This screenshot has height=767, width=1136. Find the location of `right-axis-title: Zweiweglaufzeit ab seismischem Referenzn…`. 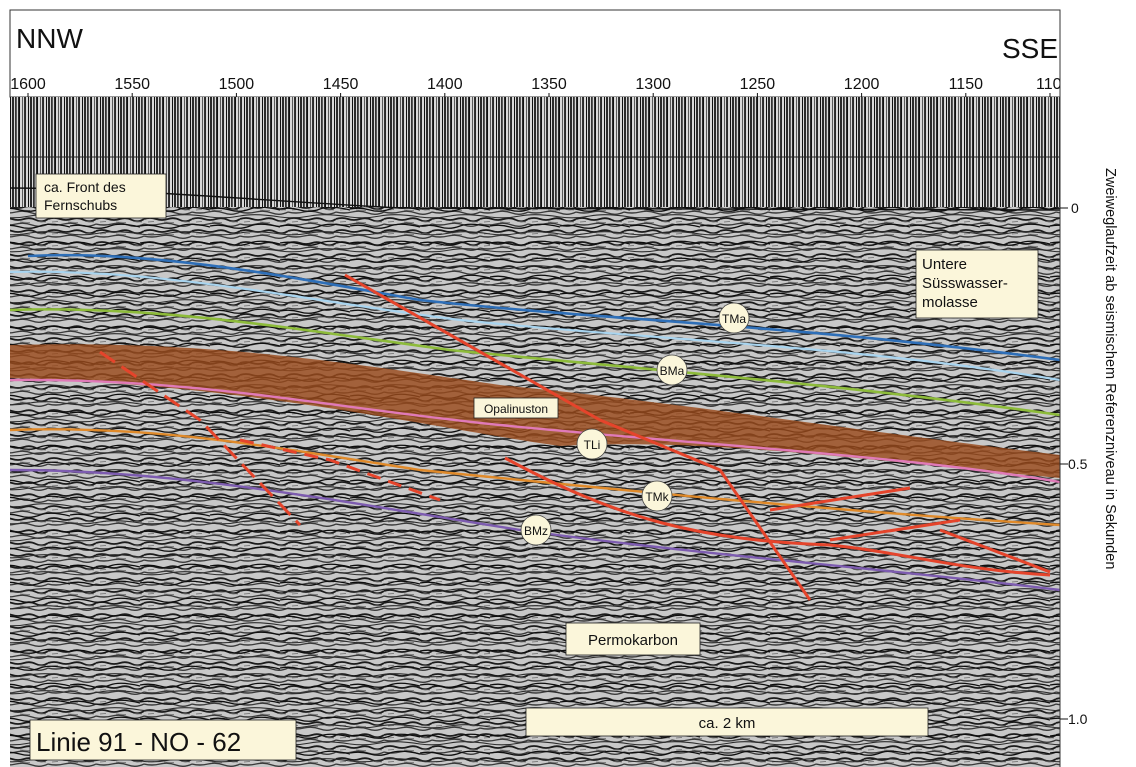

right-axis-title: Zweiweglaufzeit ab seismischem Referenzn… is located at coordinates (1110, 368).